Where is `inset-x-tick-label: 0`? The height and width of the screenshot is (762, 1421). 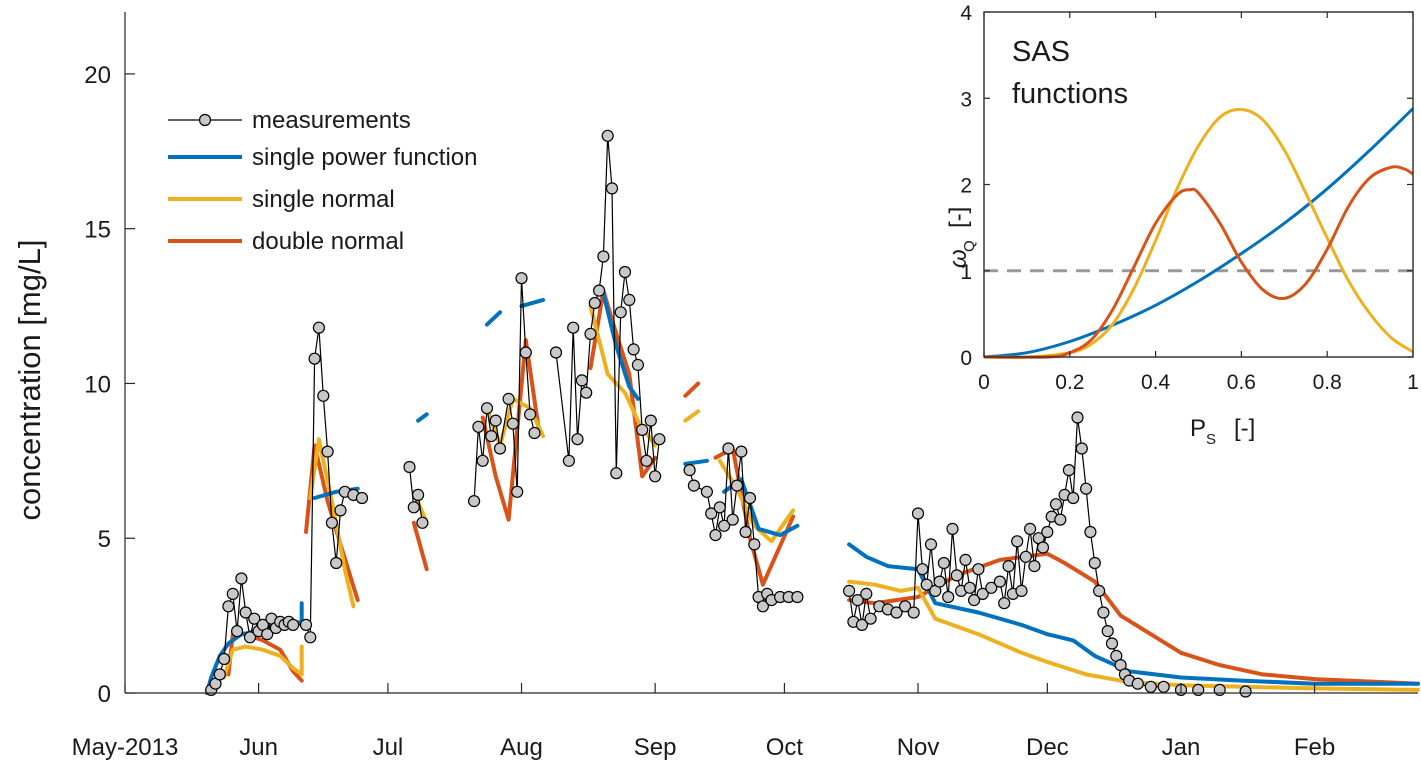 inset-x-tick-label: 0 is located at coordinates (984, 382).